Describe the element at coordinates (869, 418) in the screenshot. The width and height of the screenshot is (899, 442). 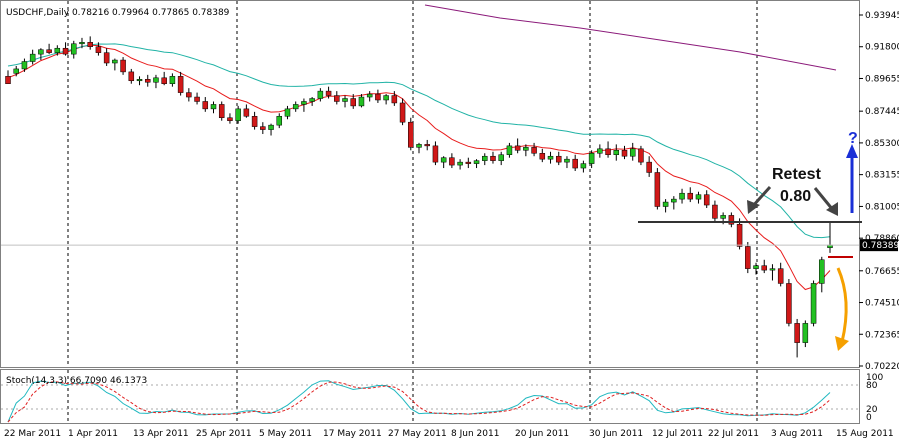
I see `stochastic-tick-label: 0` at that location.